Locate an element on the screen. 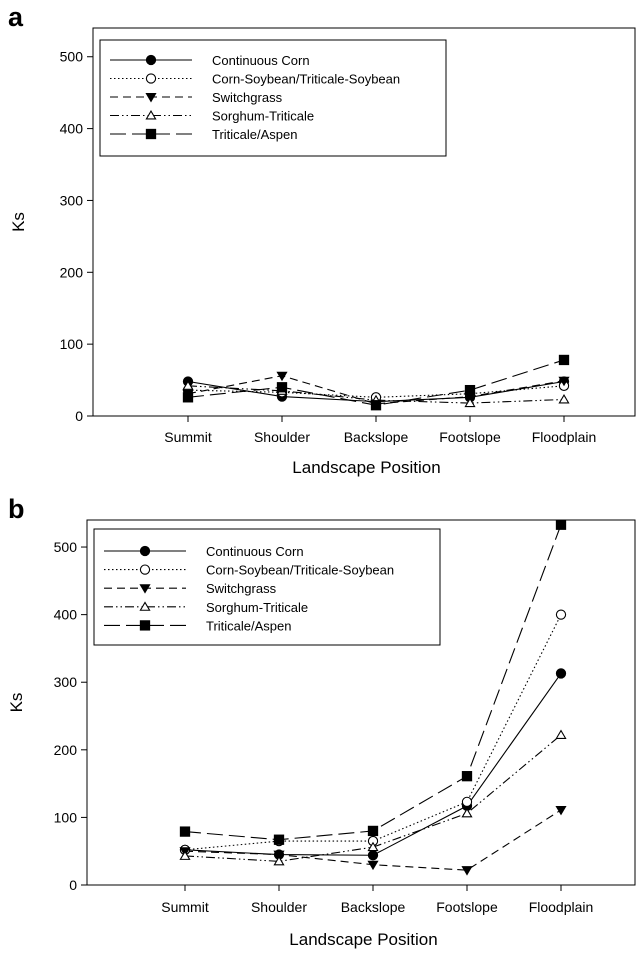  panel-label: a is located at coordinates (16, 17).